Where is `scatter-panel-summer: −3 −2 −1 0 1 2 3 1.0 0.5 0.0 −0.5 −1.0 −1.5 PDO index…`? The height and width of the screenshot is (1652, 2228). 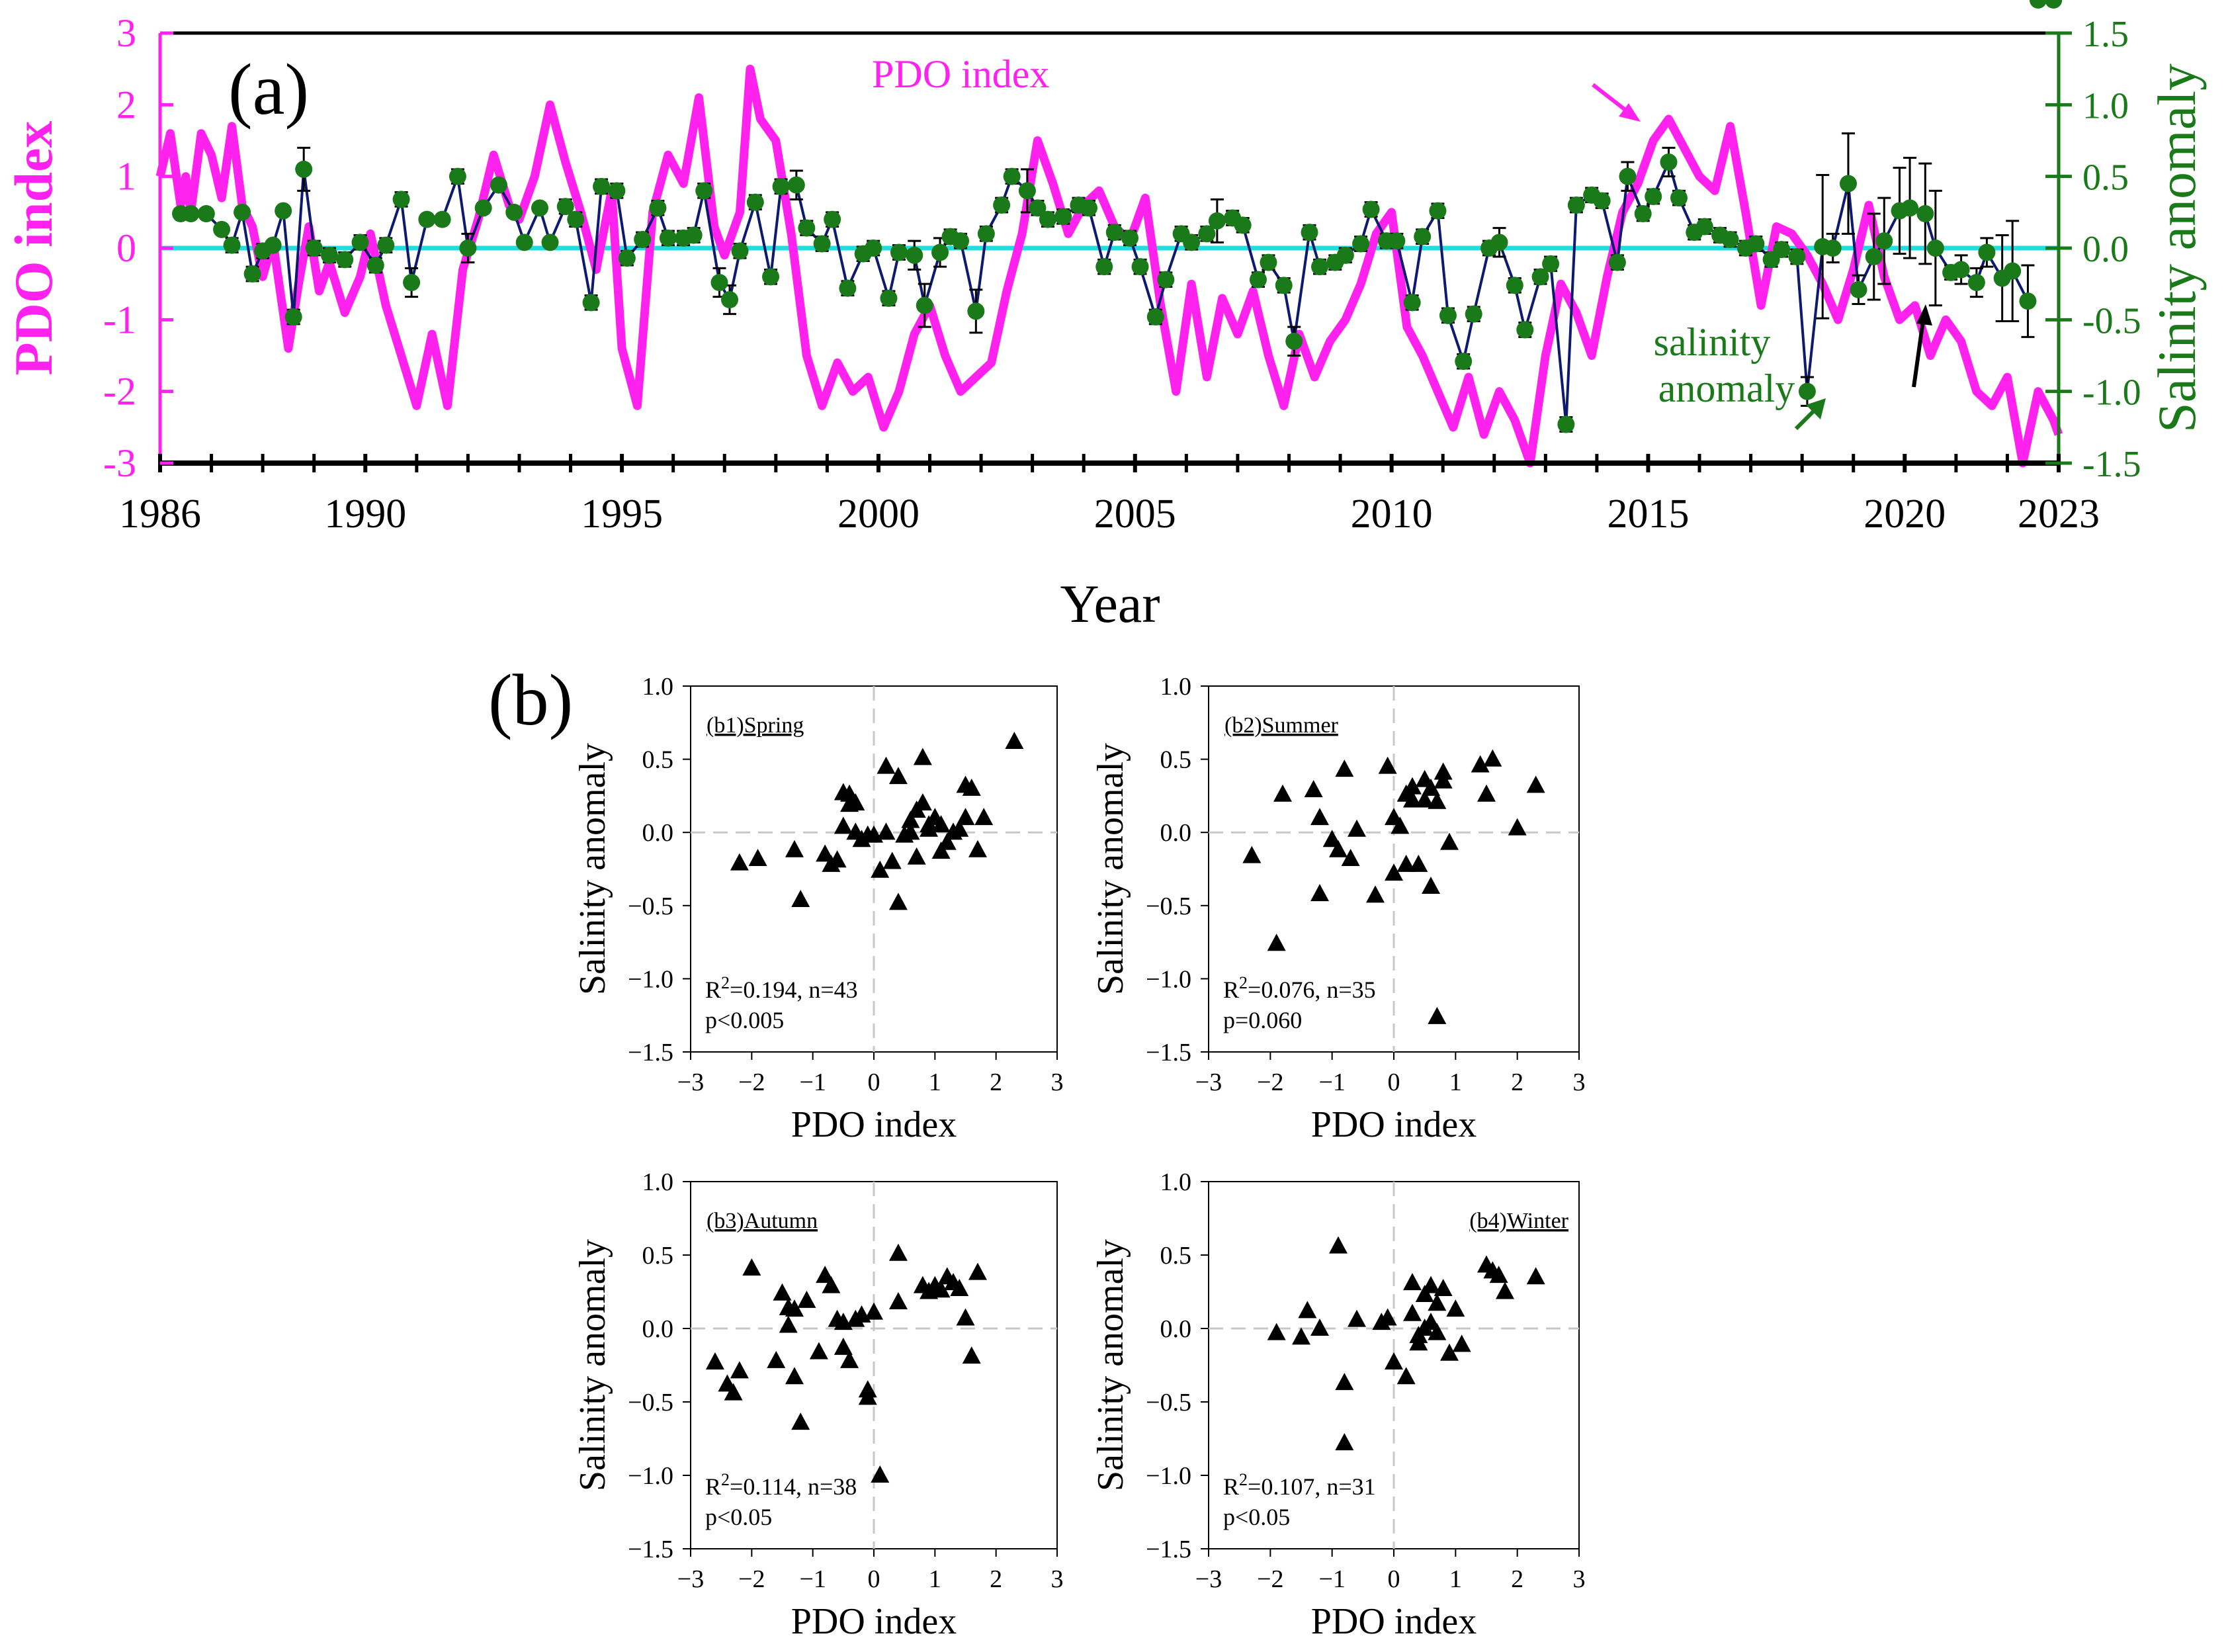 scatter-panel-summer: −3 −2 −1 0 1 2 3 1.0 0.5 0.0 −0.5 −1.0 −1.5 PDO index… is located at coordinates (1338, 909).